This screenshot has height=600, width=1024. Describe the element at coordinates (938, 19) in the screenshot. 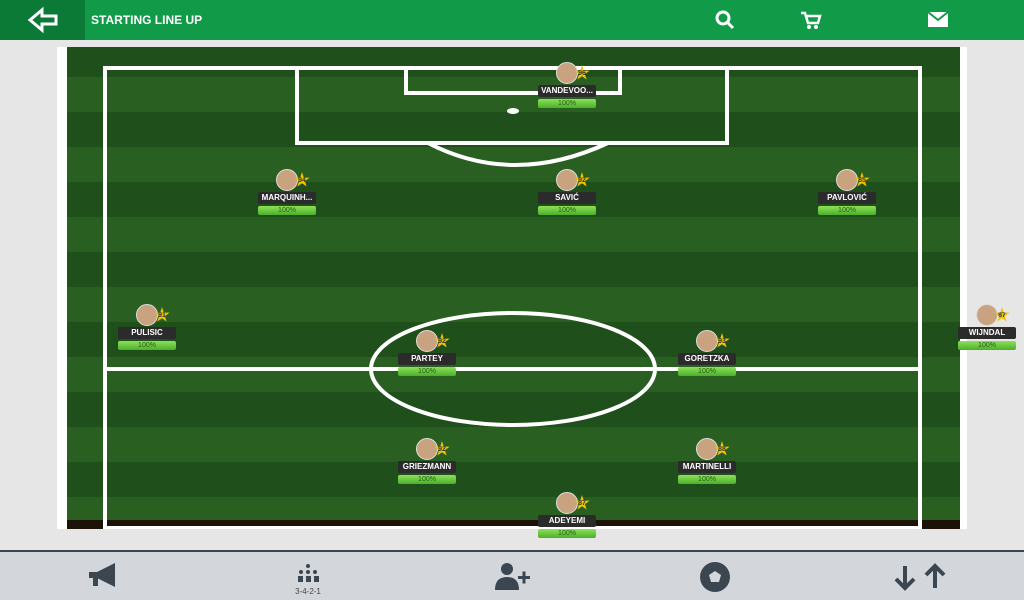

I see `mail-icon` at that location.